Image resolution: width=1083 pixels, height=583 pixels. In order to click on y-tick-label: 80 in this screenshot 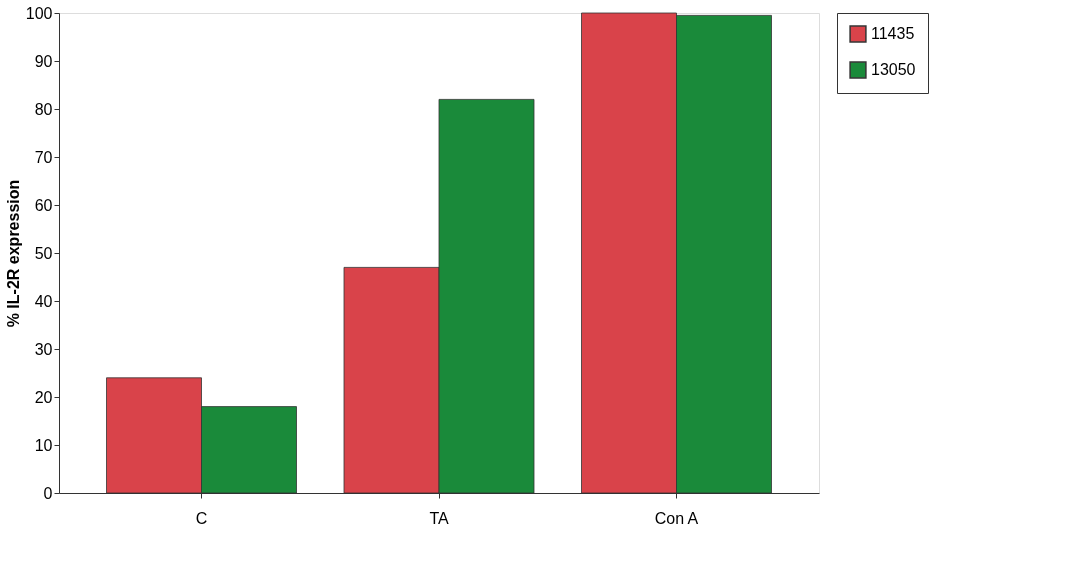, I will do `click(43, 109)`.